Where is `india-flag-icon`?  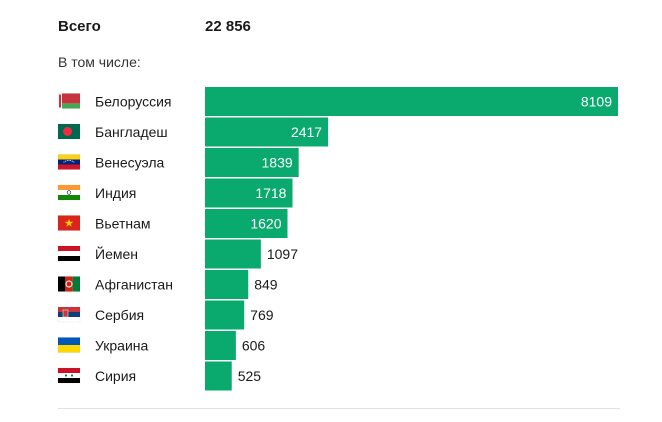 india-flag-icon is located at coordinates (69, 192).